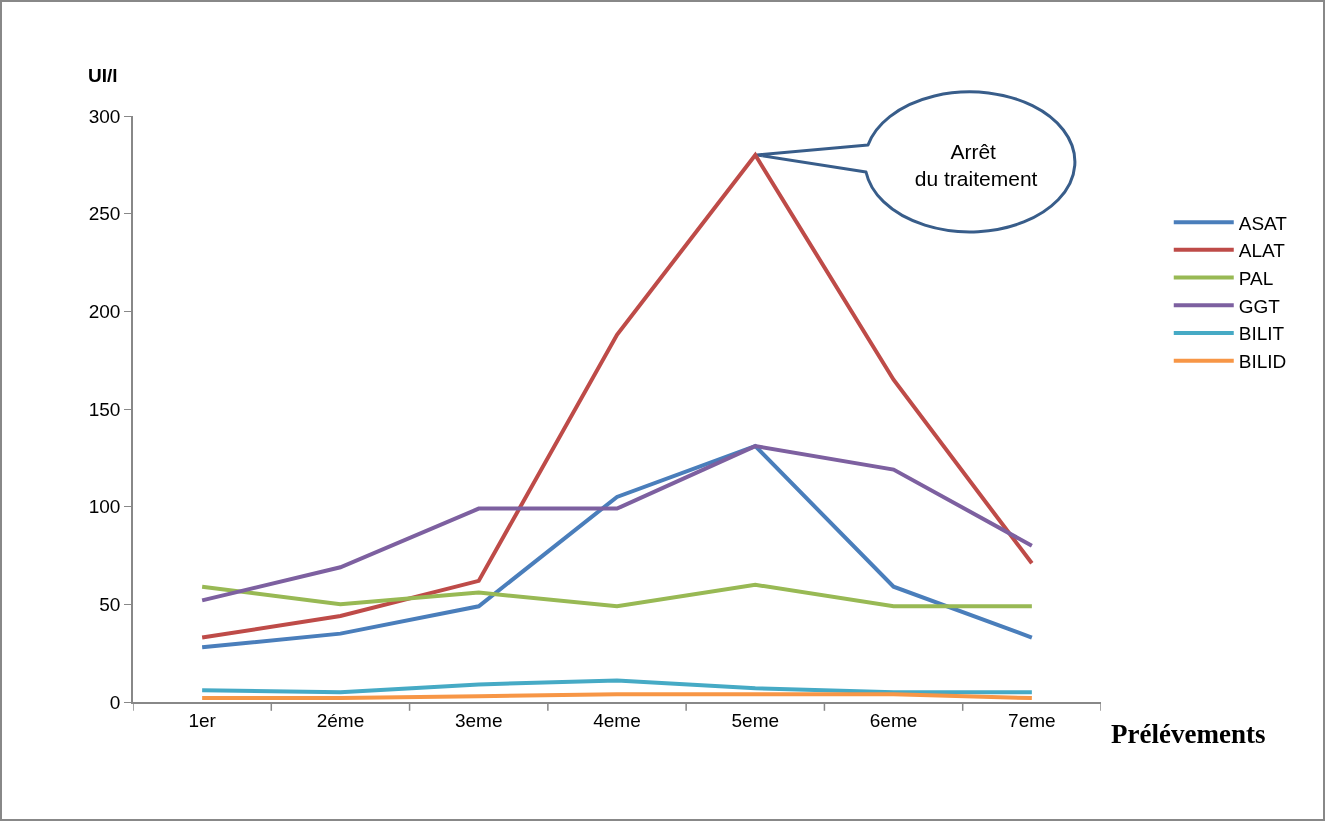 Image resolution: width=1325 pixels, height=821 pixels. I want to click on y-axis-title: UI/l, so click(103, 75).